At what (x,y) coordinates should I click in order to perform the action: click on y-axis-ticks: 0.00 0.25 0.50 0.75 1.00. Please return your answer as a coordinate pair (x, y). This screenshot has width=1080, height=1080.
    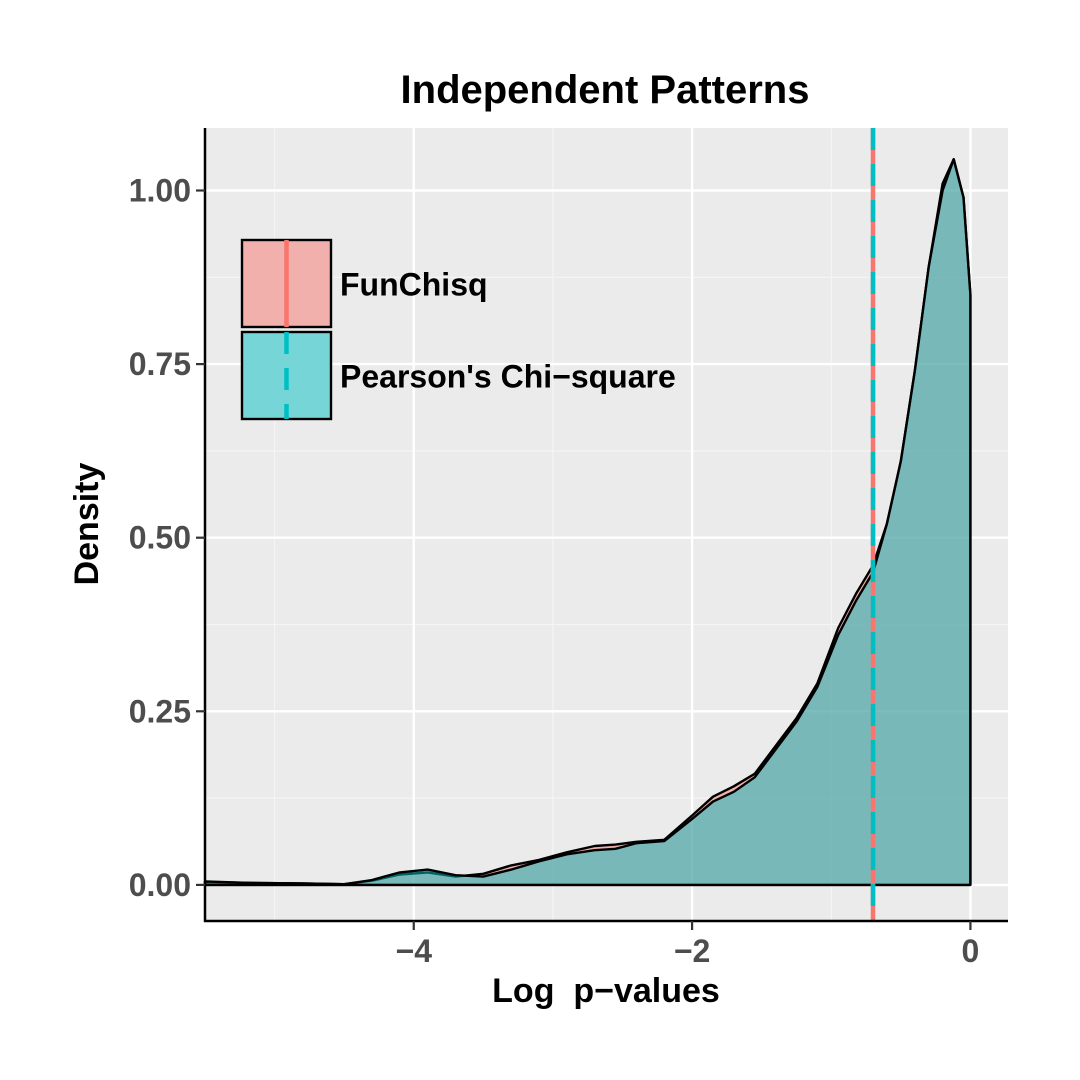
    Looking at the image, I should click on (167, 537).